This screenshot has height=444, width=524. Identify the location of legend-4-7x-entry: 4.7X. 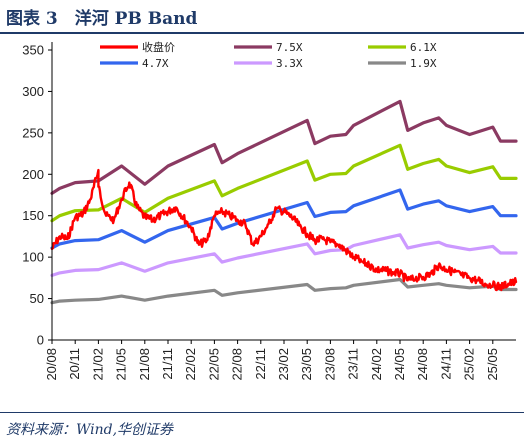
(134, 63).